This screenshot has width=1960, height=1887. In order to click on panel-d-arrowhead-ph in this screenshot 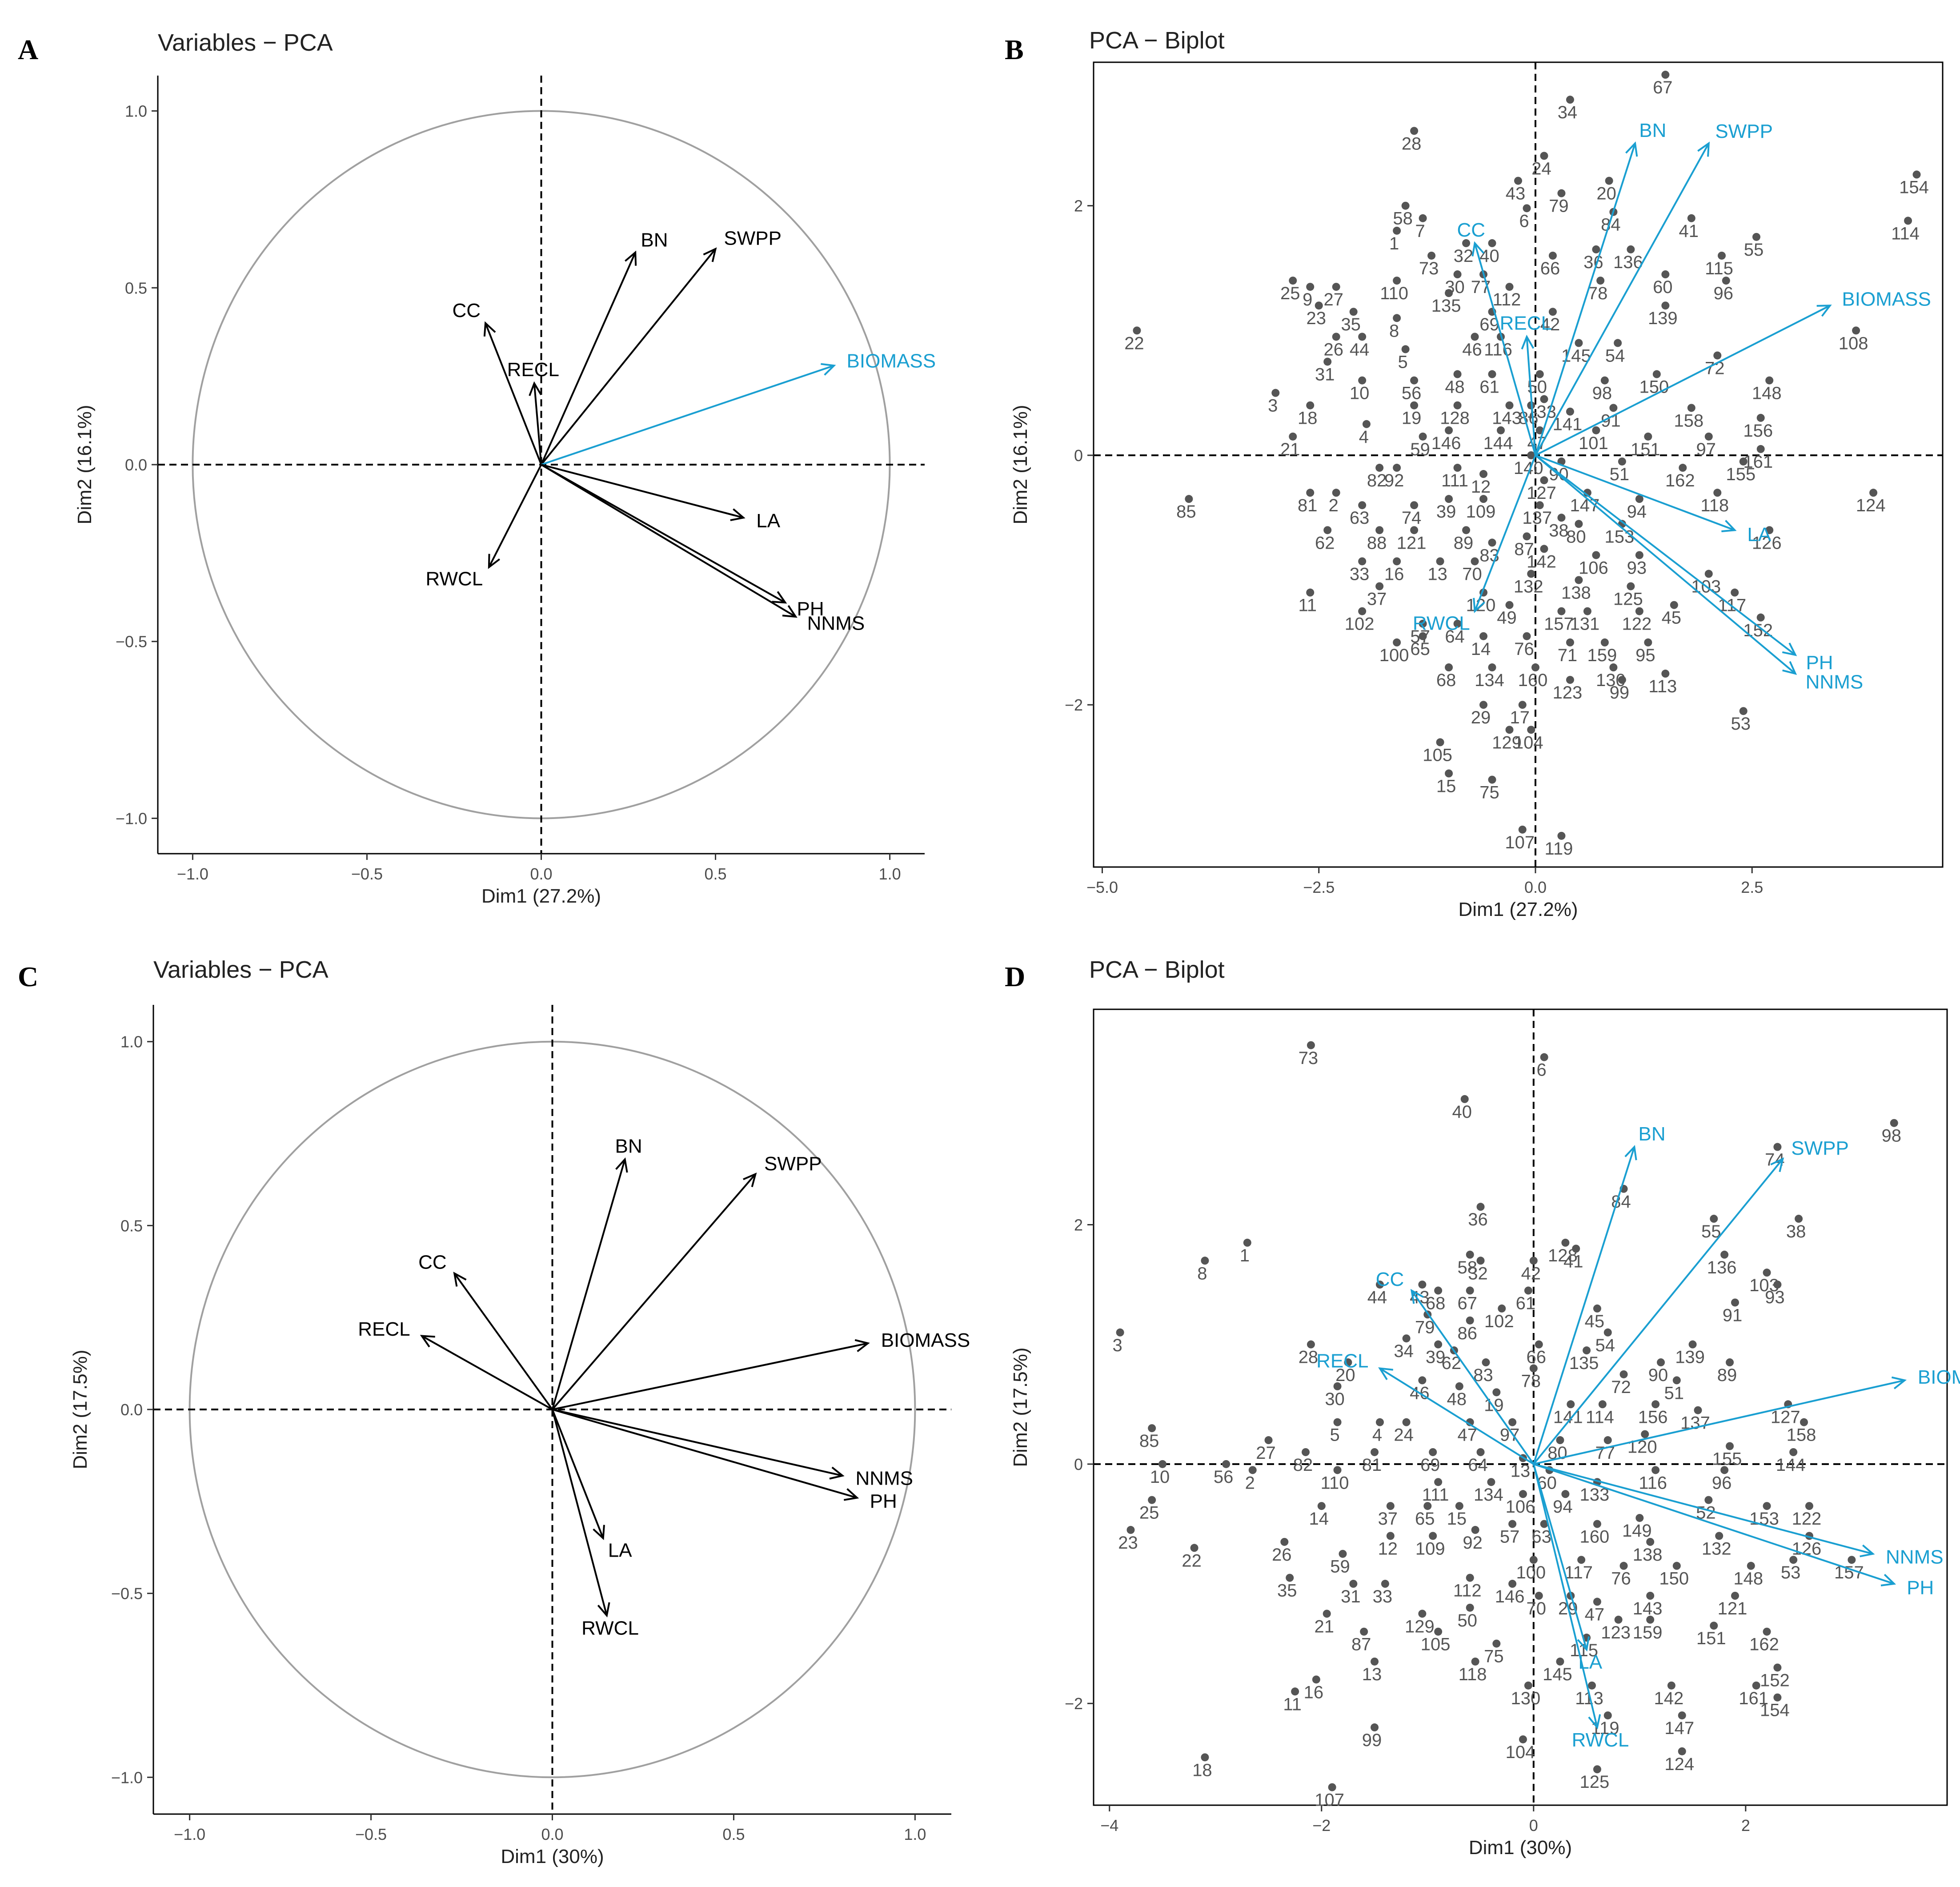, I will do `click(1888, 1580)`.